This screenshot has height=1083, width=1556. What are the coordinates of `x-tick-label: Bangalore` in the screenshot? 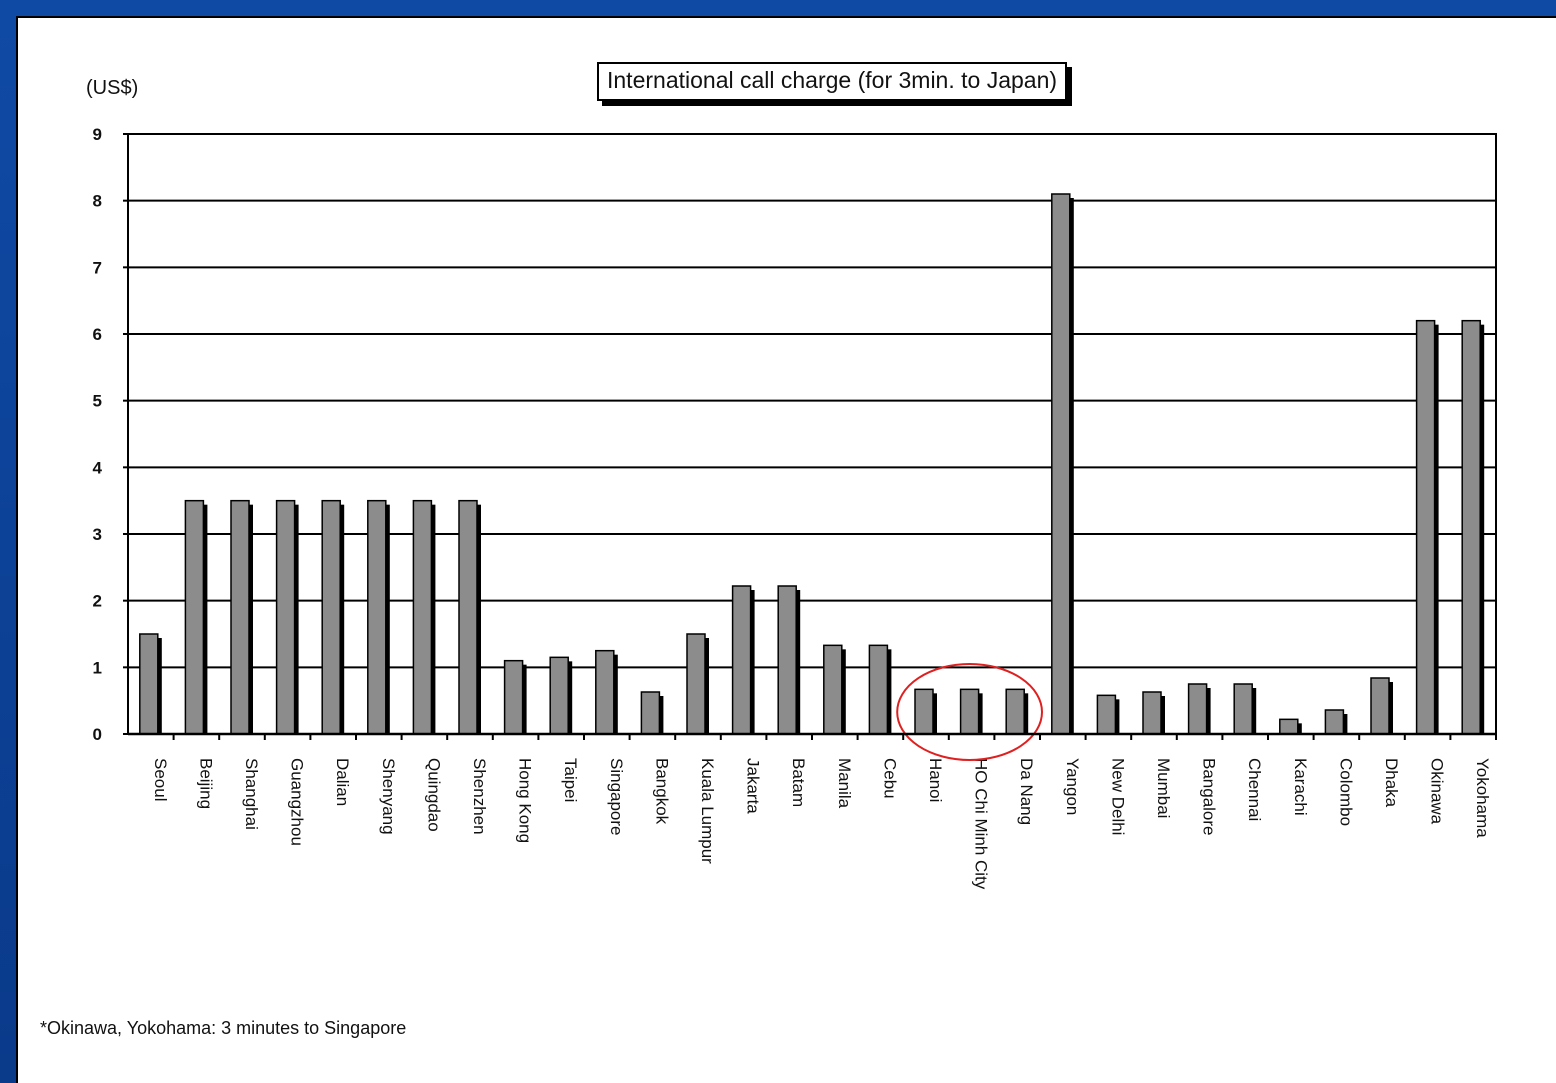 It's located at (1209, 797).